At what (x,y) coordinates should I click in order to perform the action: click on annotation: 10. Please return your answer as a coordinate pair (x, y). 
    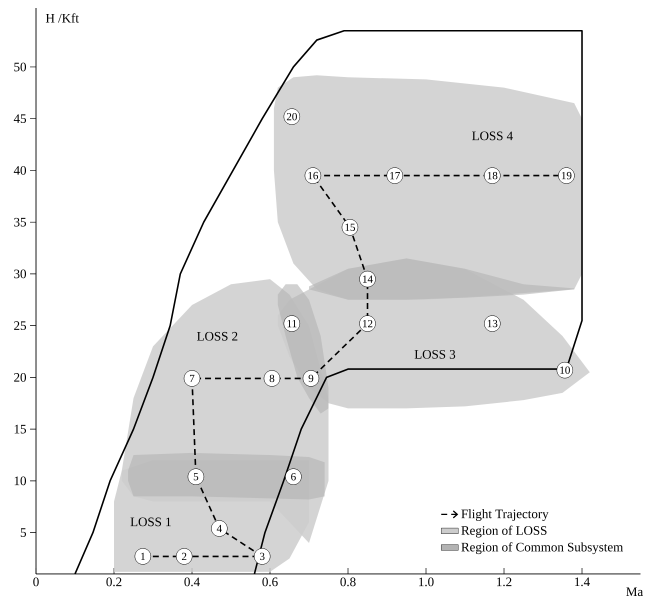
    Looking at the image, I should click on (565, 370).